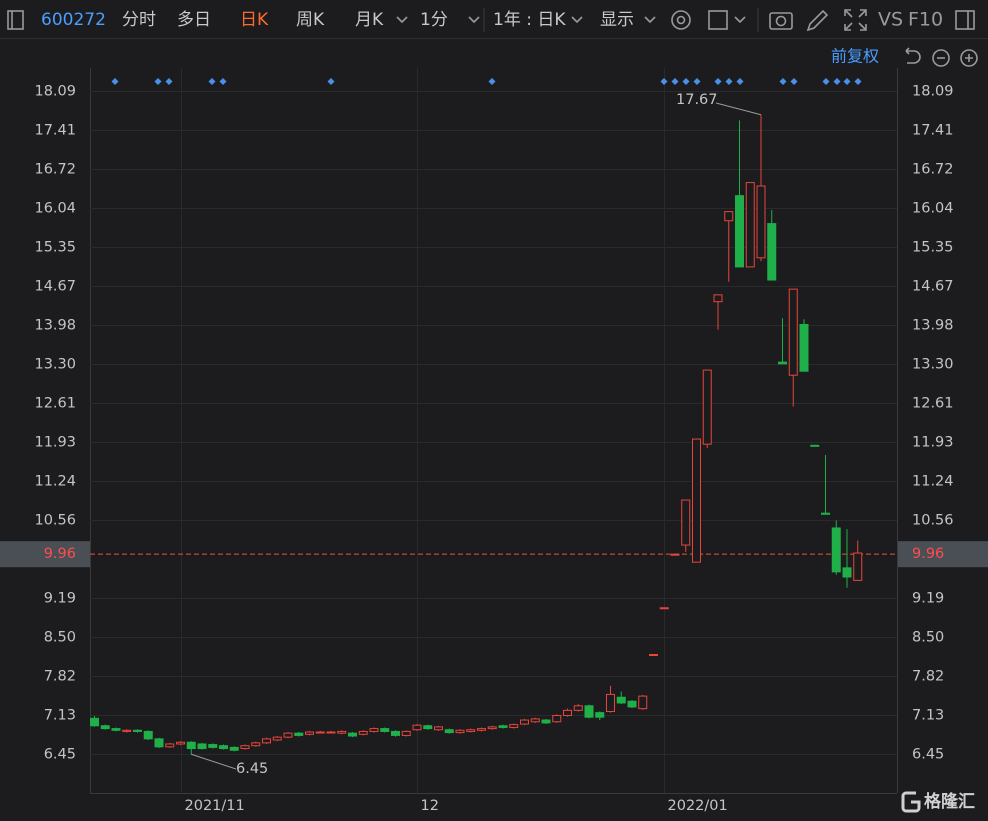 The height and width of the screenshot is (821, 988). What do you see at coordinates (928, 716) in the screenshot?
I see `y-tick-label-right: 7.13` at bounding box center [928, 716].